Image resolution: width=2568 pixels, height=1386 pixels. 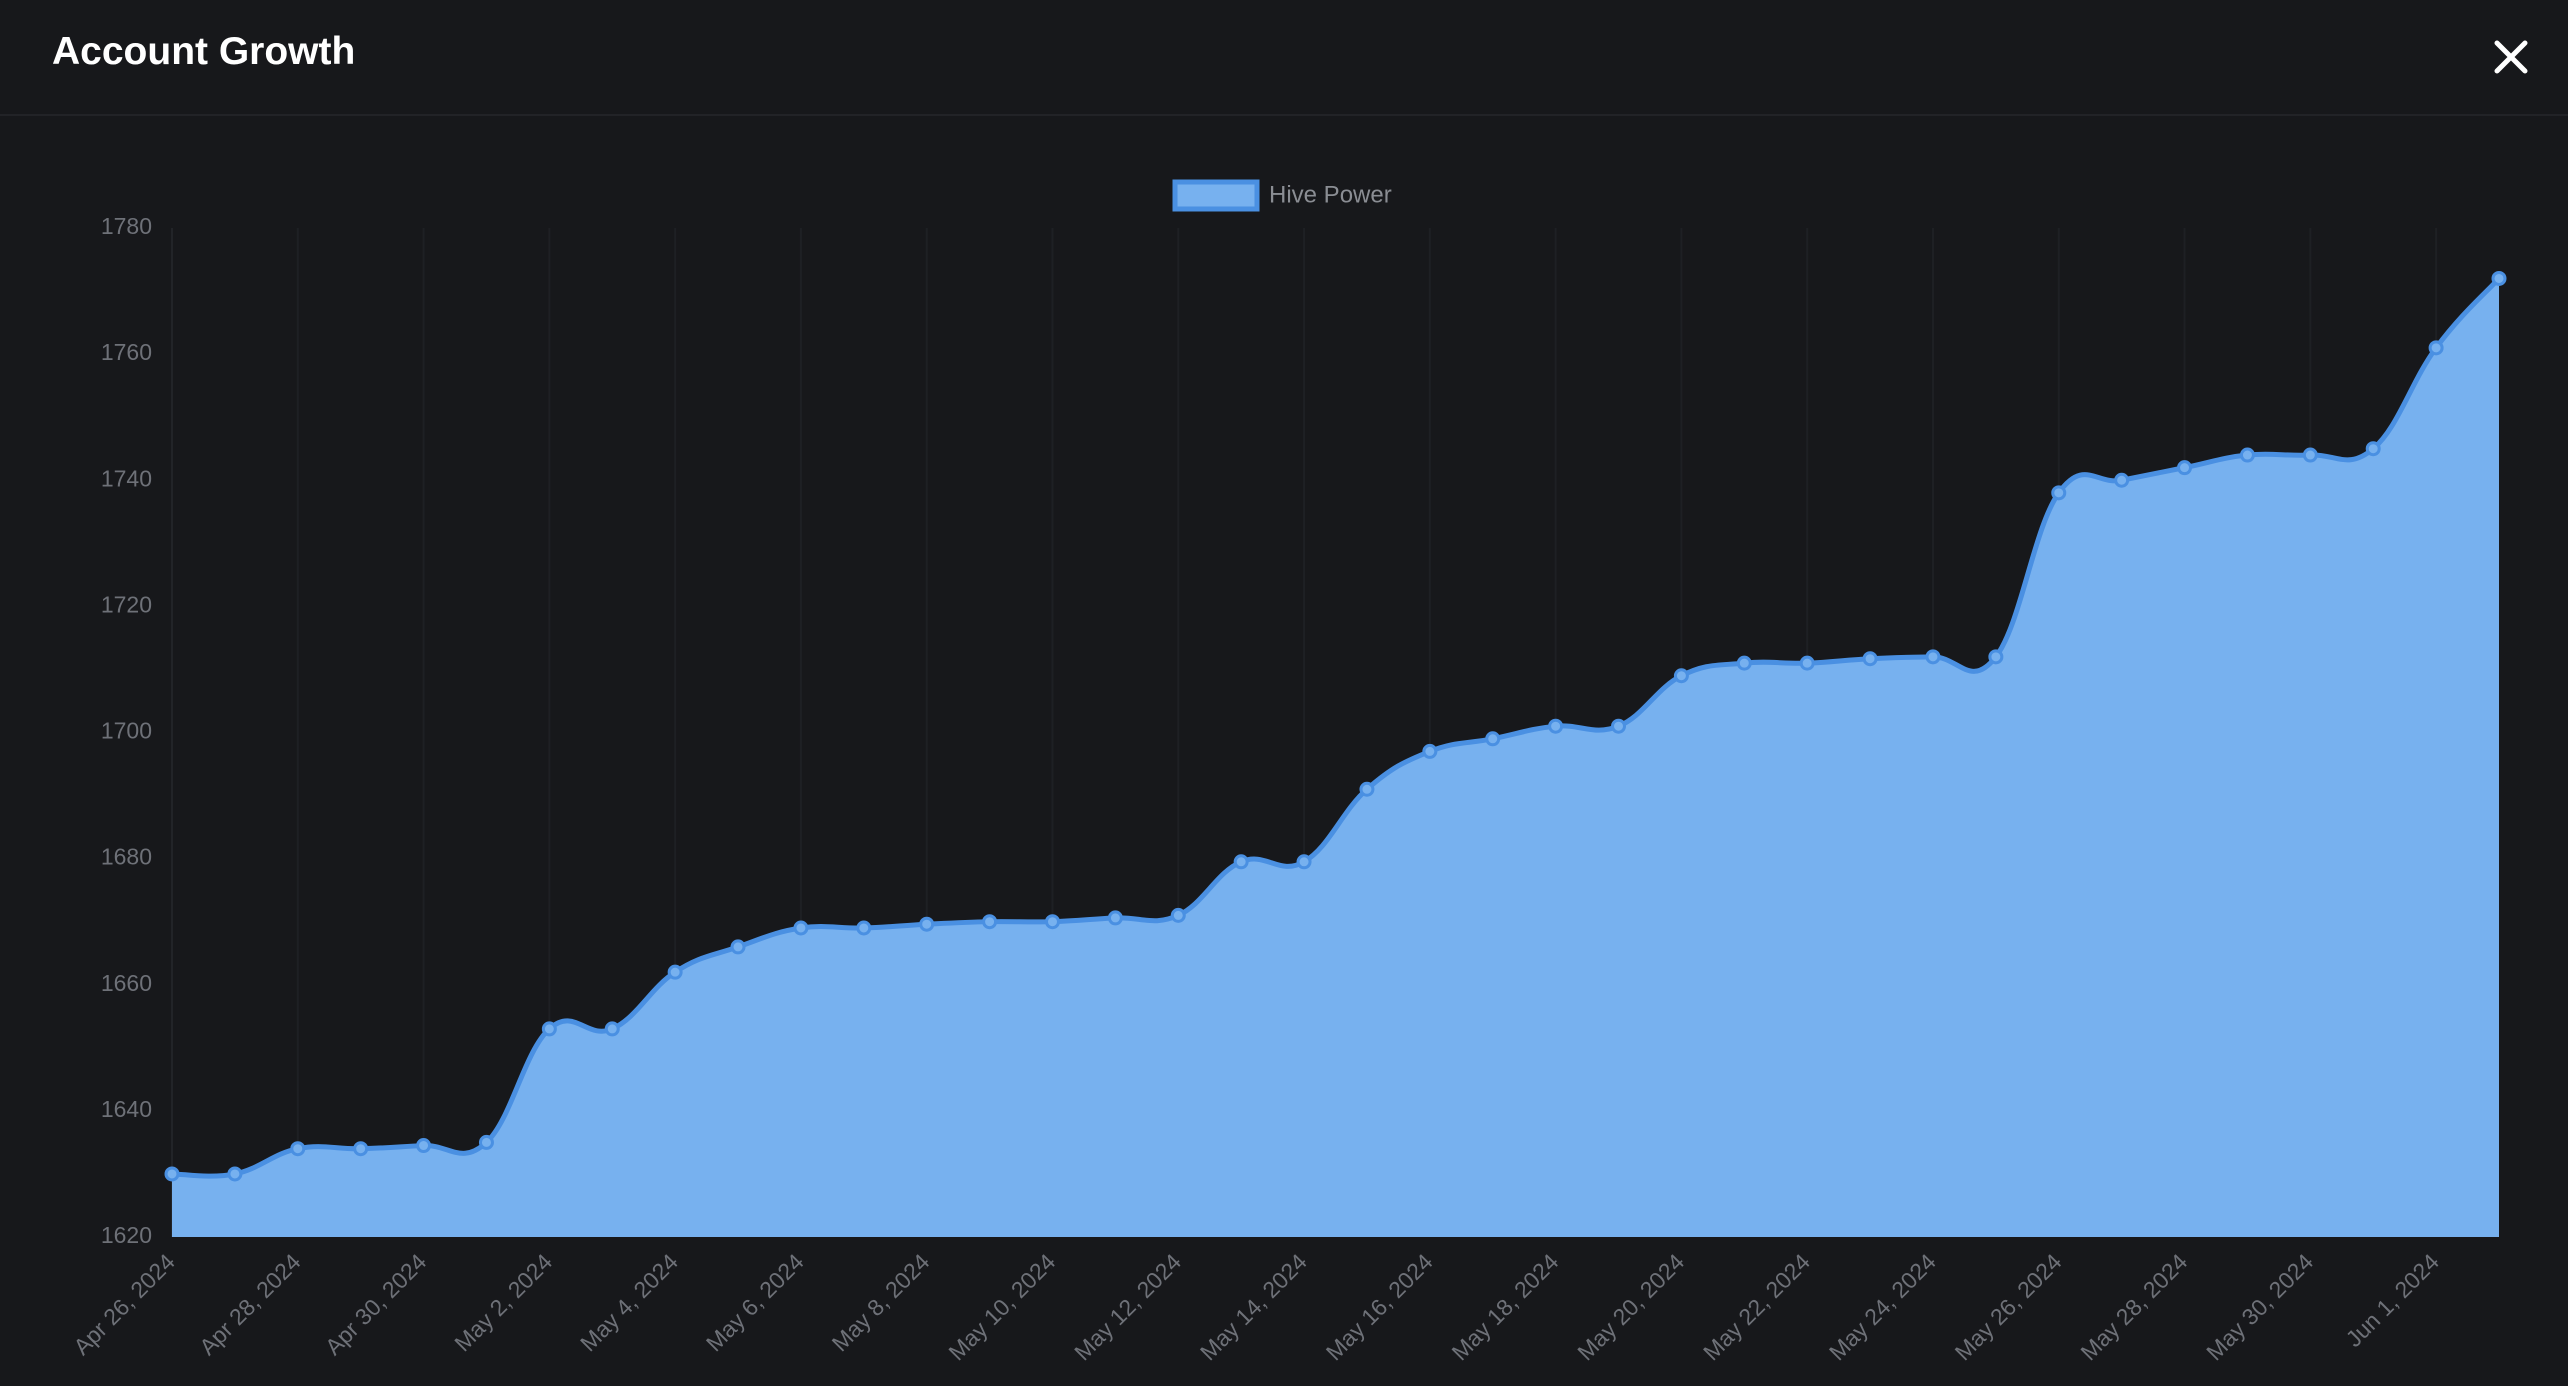 What do you see at coordinates (1001, 1306) in the screenshot?
I see `x-tick-label: May 10, 2024` at bounding box center [1001, 1306].